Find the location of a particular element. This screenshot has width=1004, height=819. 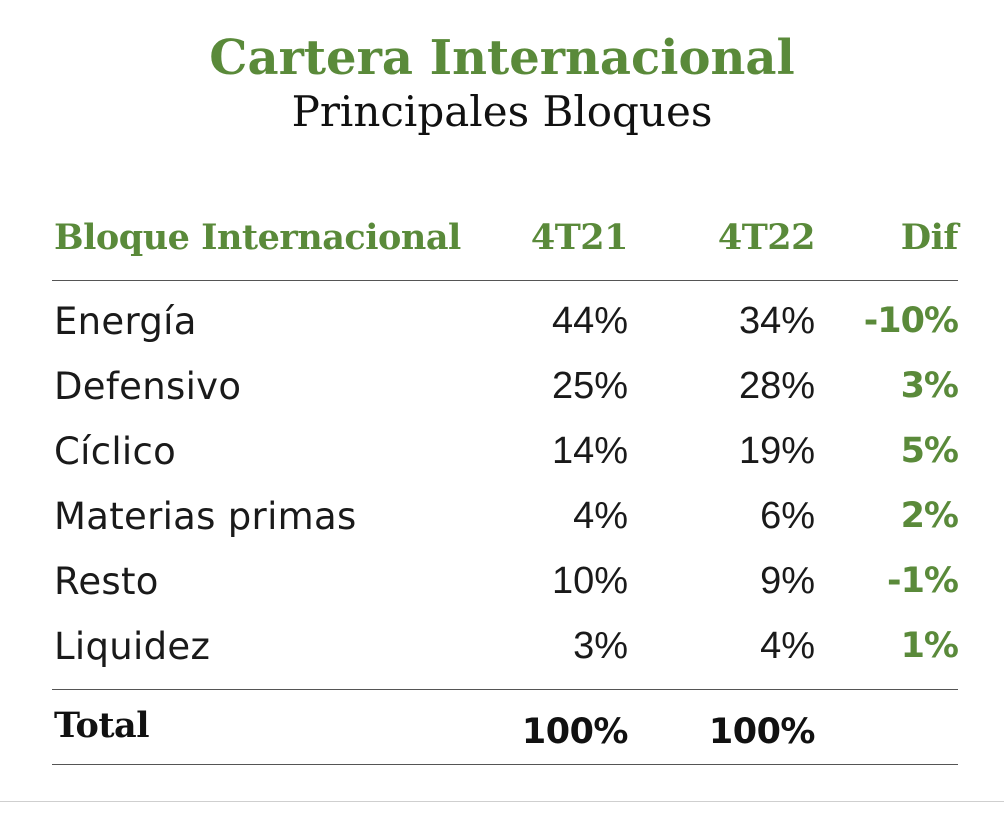

row-4t21-value: 25% is located at coordinates (589, 386).